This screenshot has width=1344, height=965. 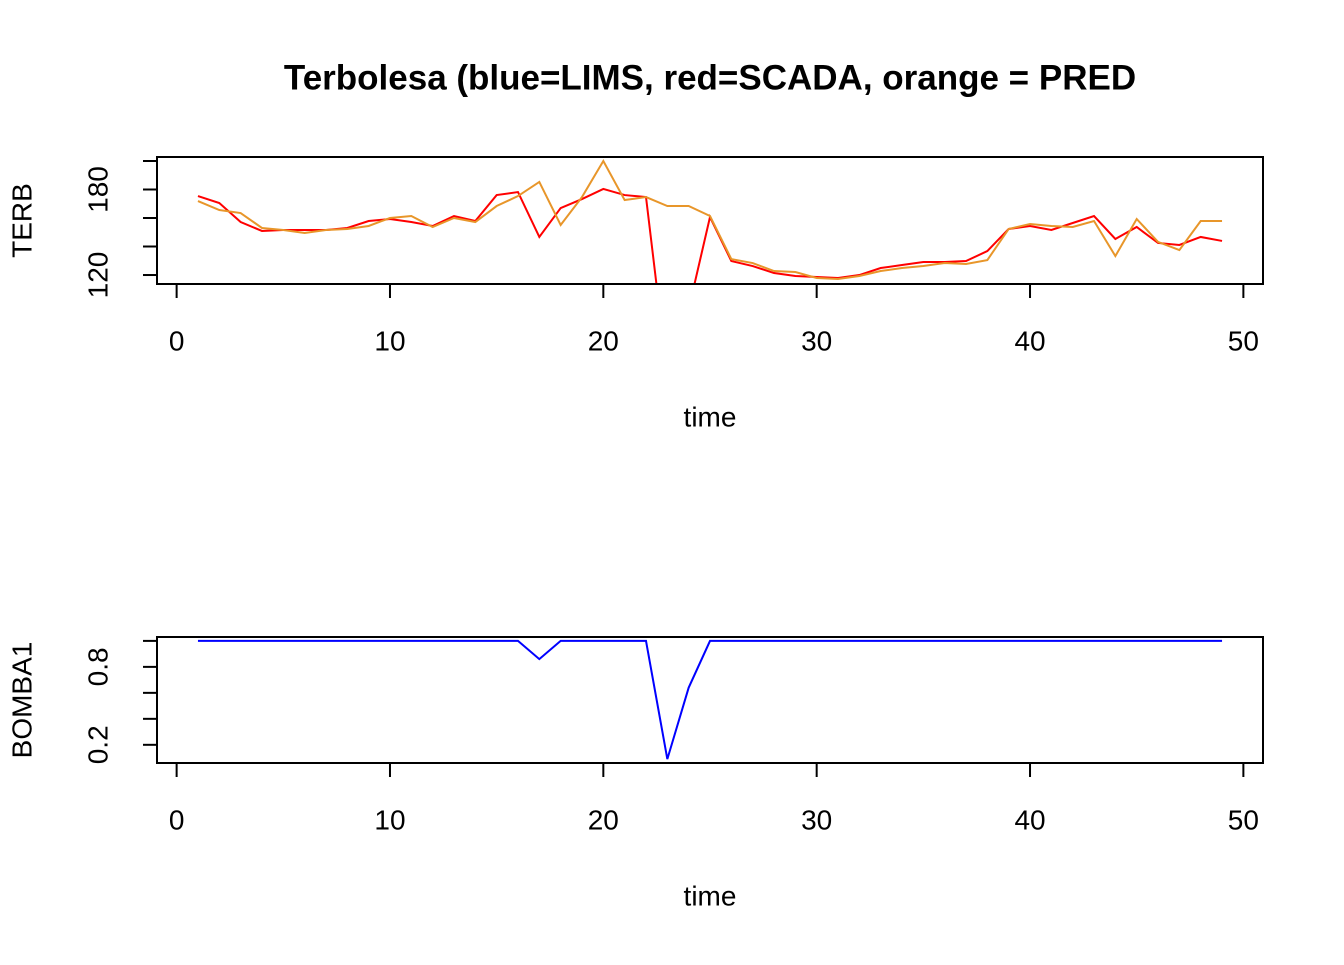 What do you see at coordinates (97, 189) in the screenshot?
I see `y-tick-label: 180` at bounding box center [97, 189].